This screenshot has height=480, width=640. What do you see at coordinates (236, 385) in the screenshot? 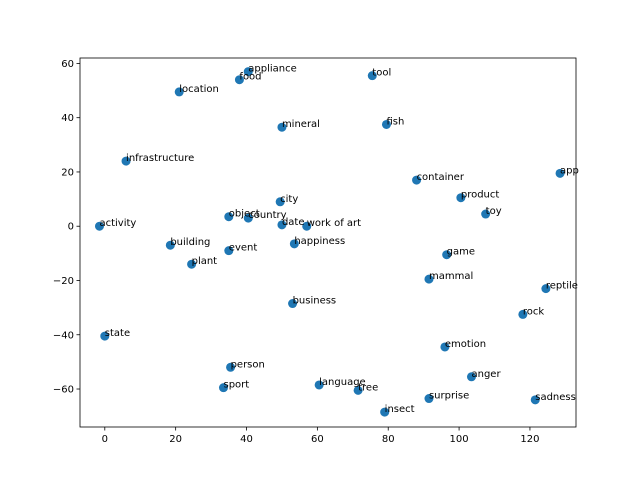
I see `point-label: sport` at bounding box center [236, 385].